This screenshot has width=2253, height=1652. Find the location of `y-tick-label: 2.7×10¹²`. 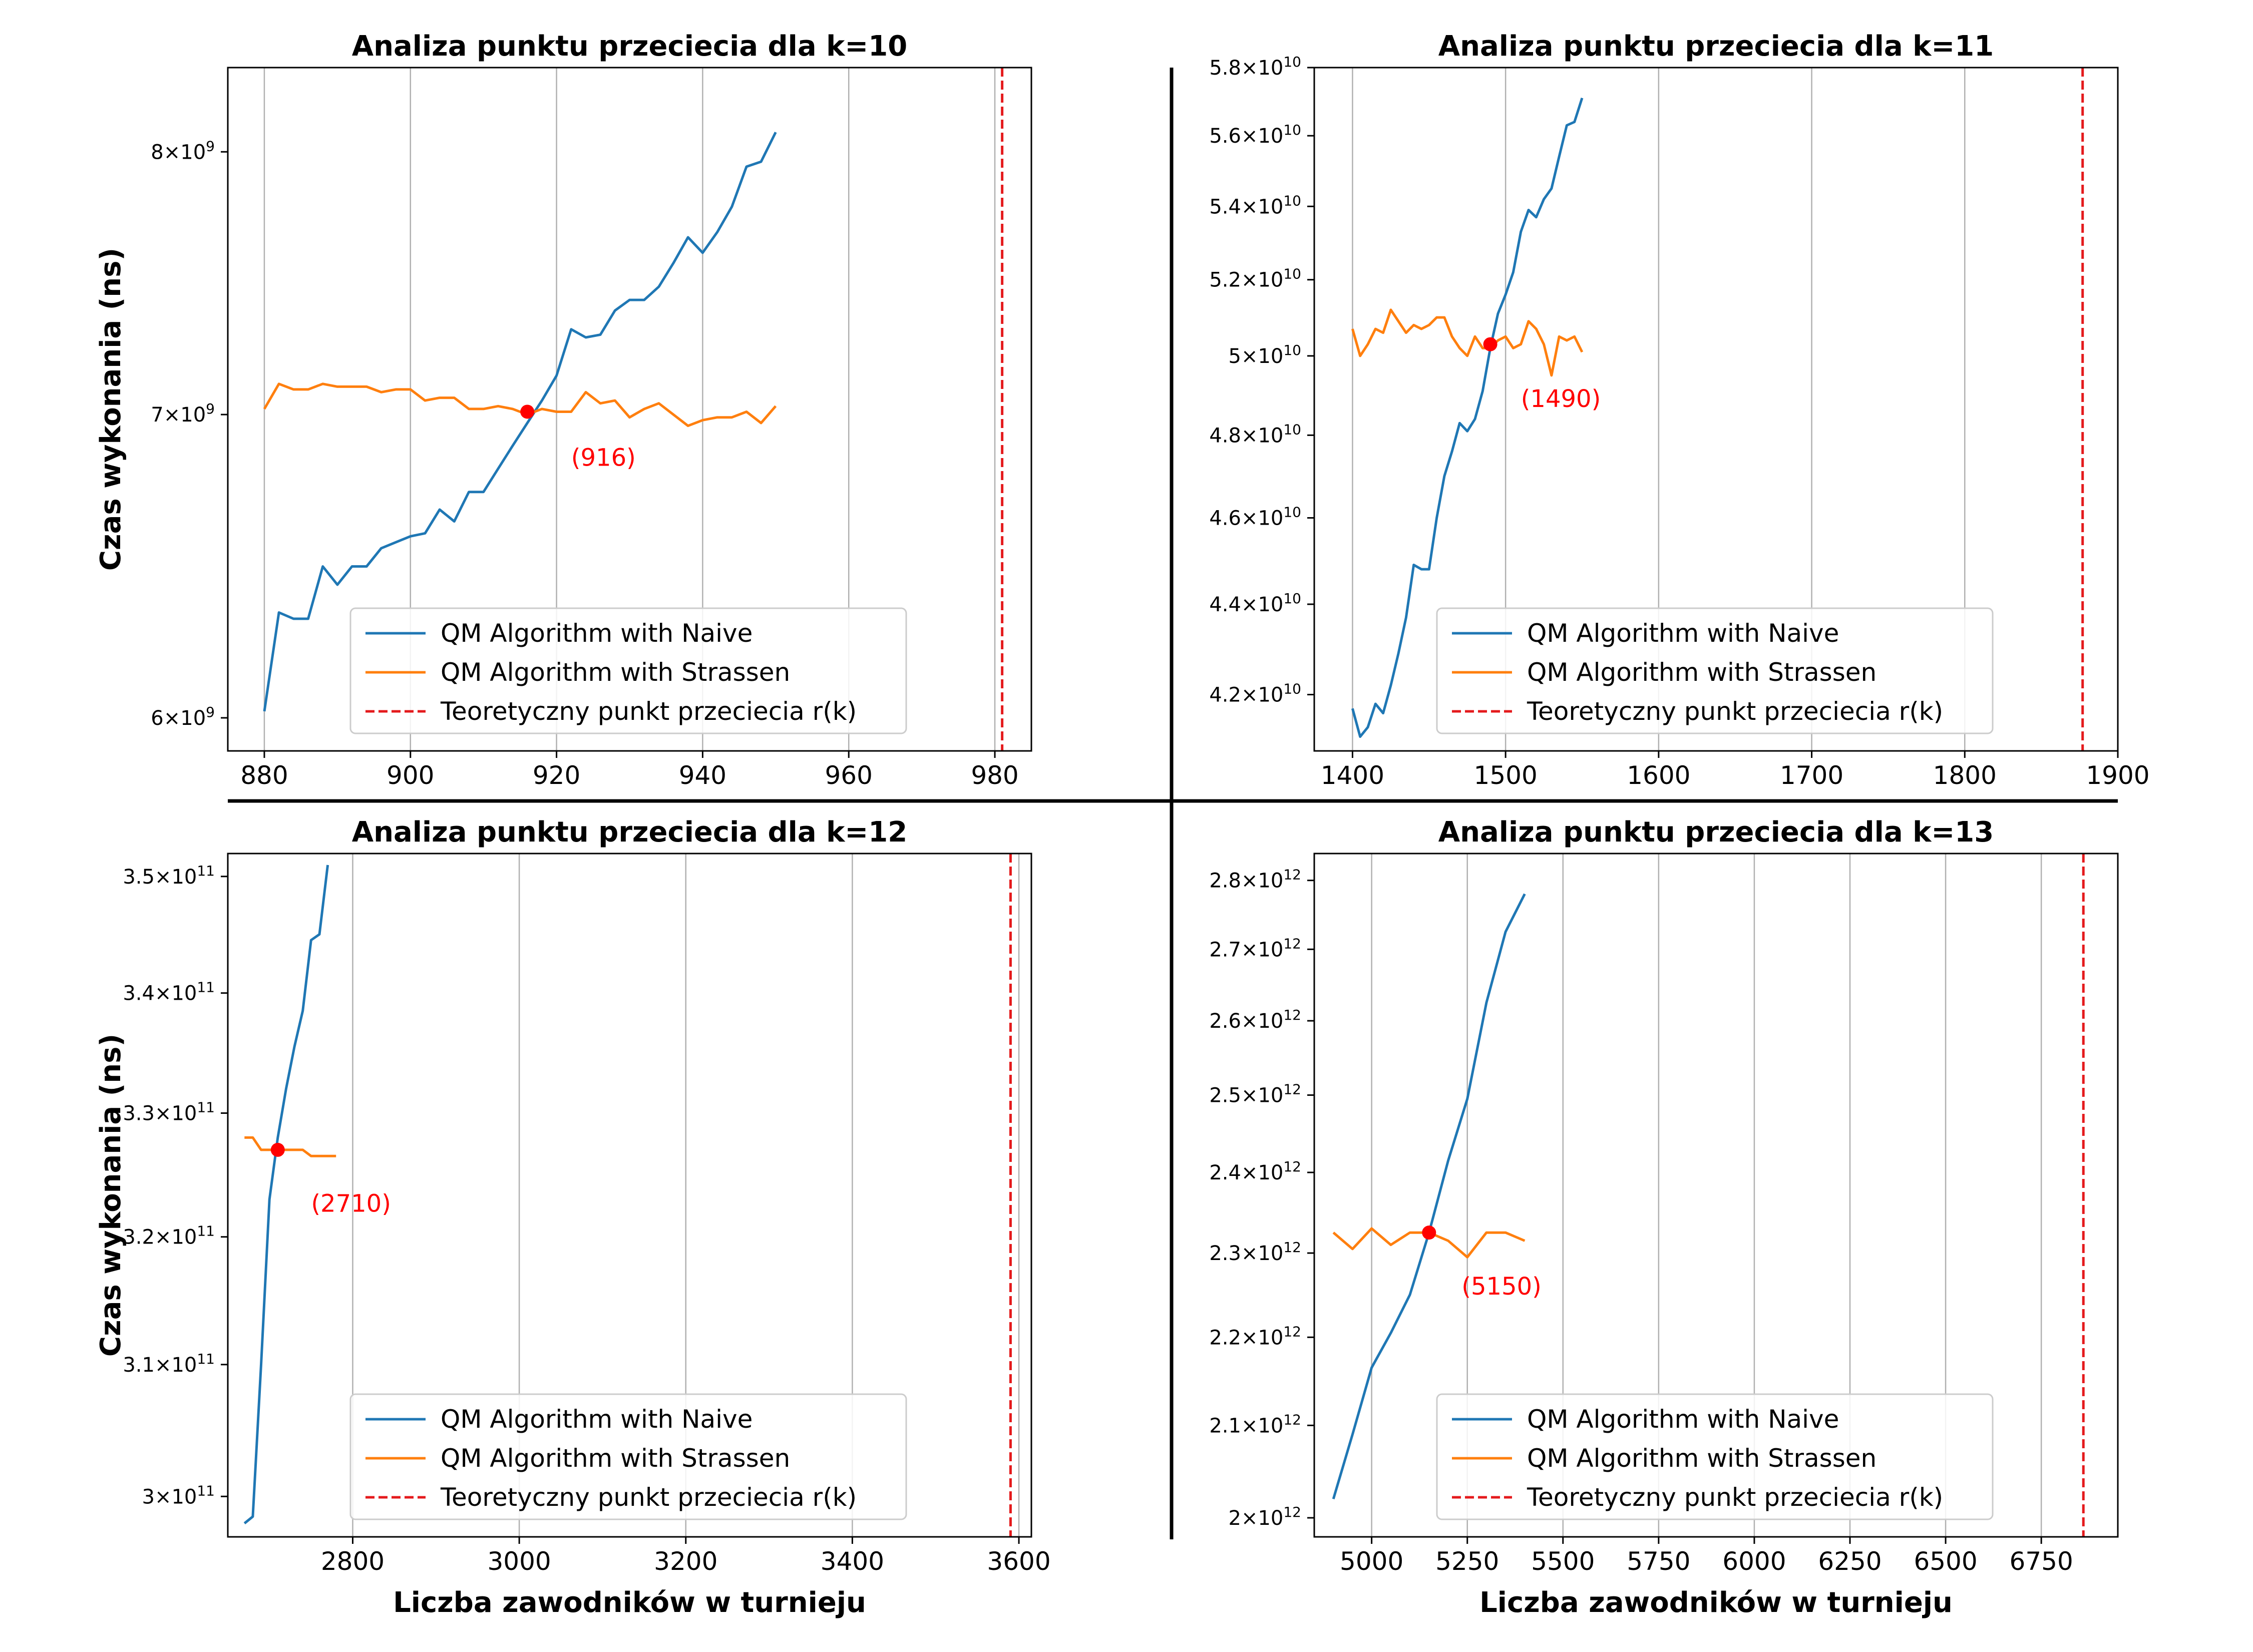

y-tick-label: 2.7×10¹² is located at coordinates (1255, 948).